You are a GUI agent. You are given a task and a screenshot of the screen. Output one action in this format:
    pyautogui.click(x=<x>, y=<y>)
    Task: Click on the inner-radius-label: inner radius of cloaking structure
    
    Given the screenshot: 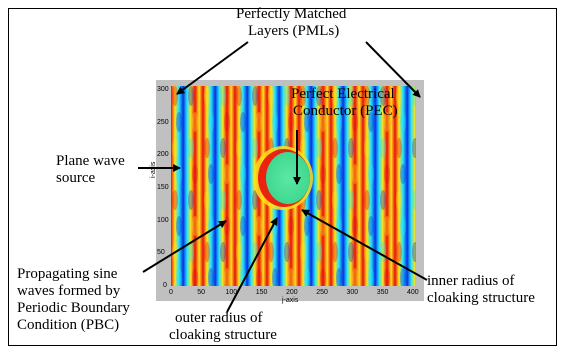 What is the action you would take?
    pyautogui.click(x=481, y=290)
    